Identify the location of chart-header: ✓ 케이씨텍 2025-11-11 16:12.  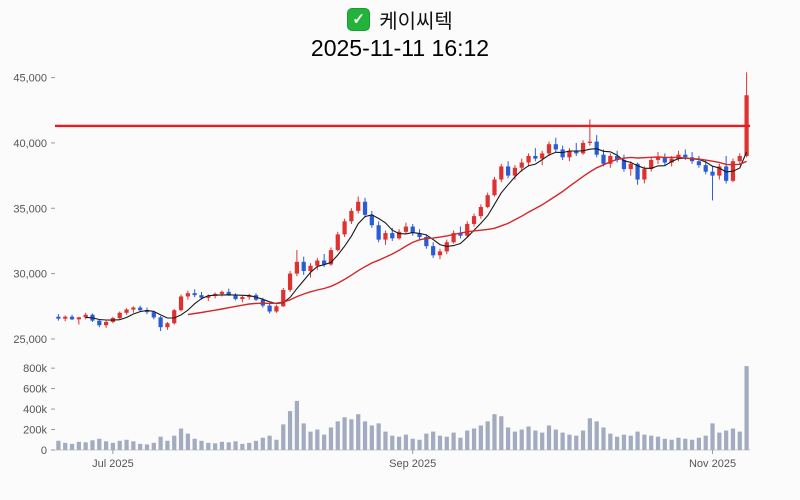
(400, 34).